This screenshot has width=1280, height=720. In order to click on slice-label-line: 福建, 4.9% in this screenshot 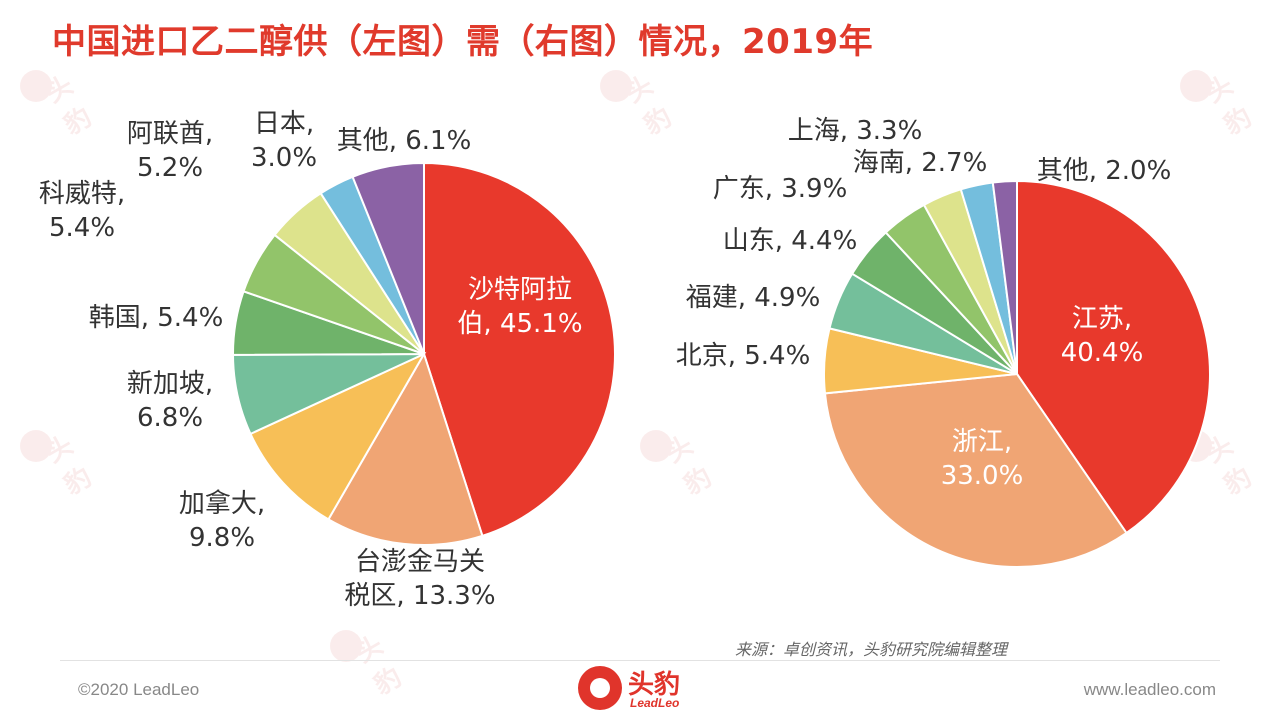, I will do `click(753, 298)`.